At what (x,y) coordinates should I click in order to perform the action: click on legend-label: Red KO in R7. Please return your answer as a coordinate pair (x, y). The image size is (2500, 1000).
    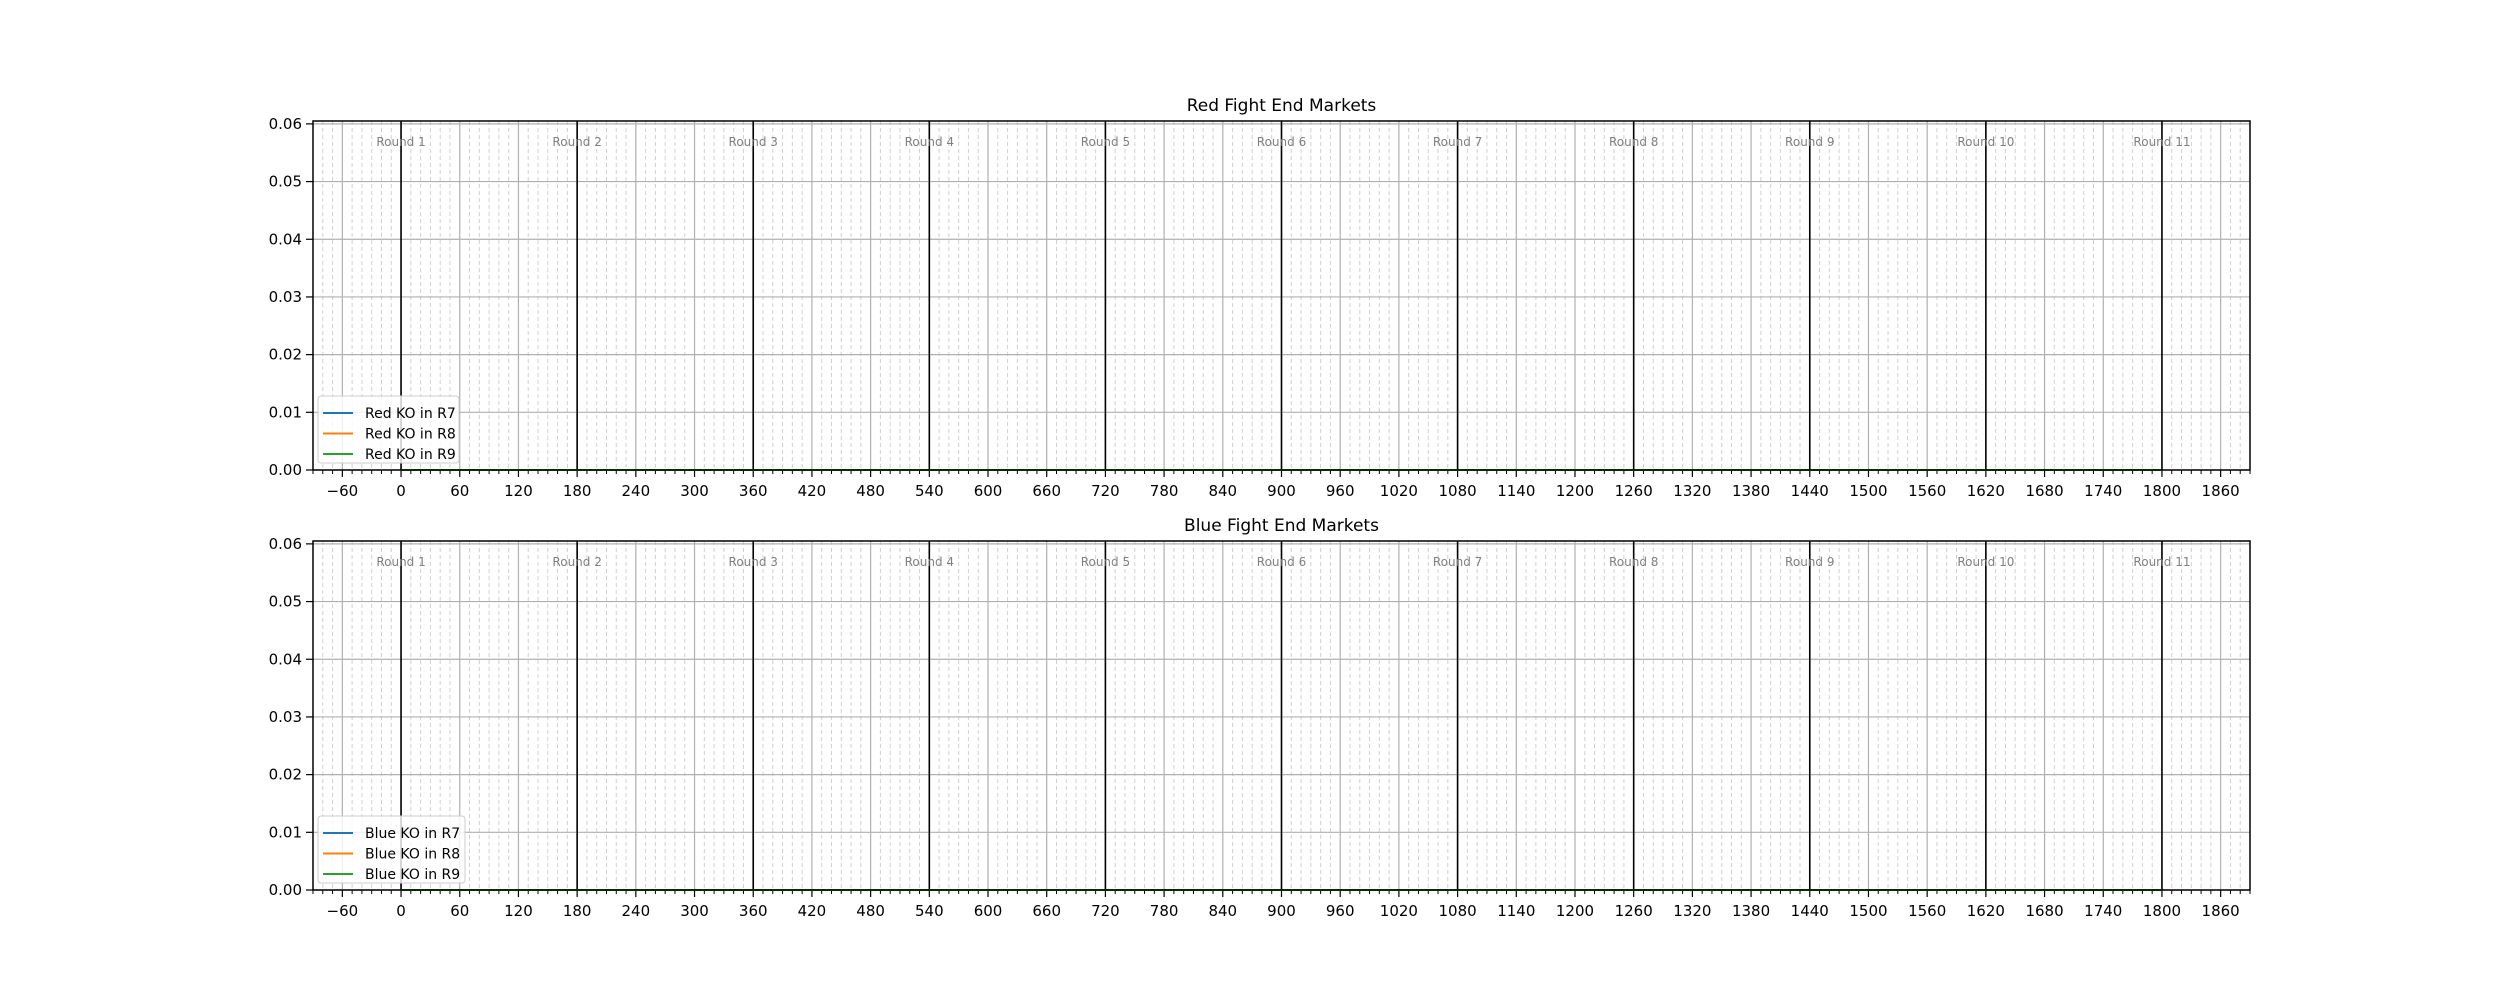
    Looking at the image, I should click on (410, 414).